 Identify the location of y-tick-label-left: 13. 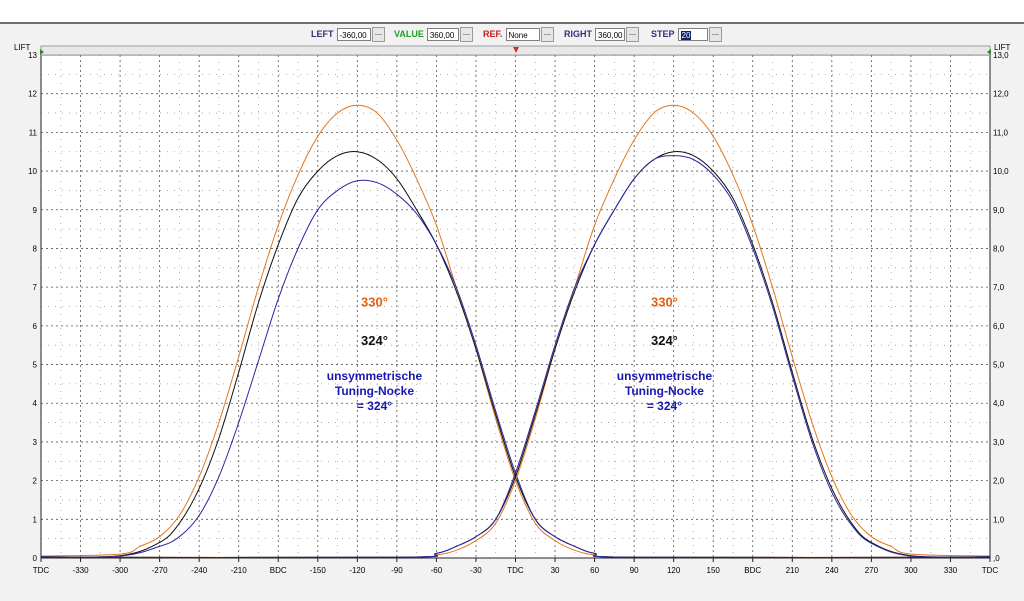
(32, 55).